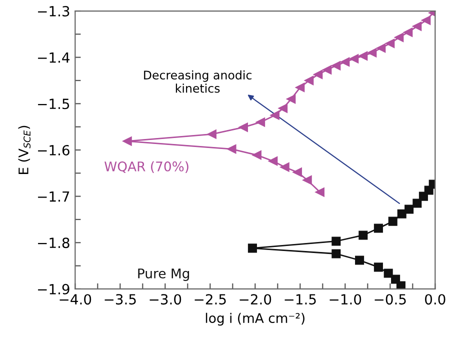 The image size is (450, 344). Describe the element at coordinates (54, 11) in the screenshot. I see `y-tick-label: −1.3` at that location.